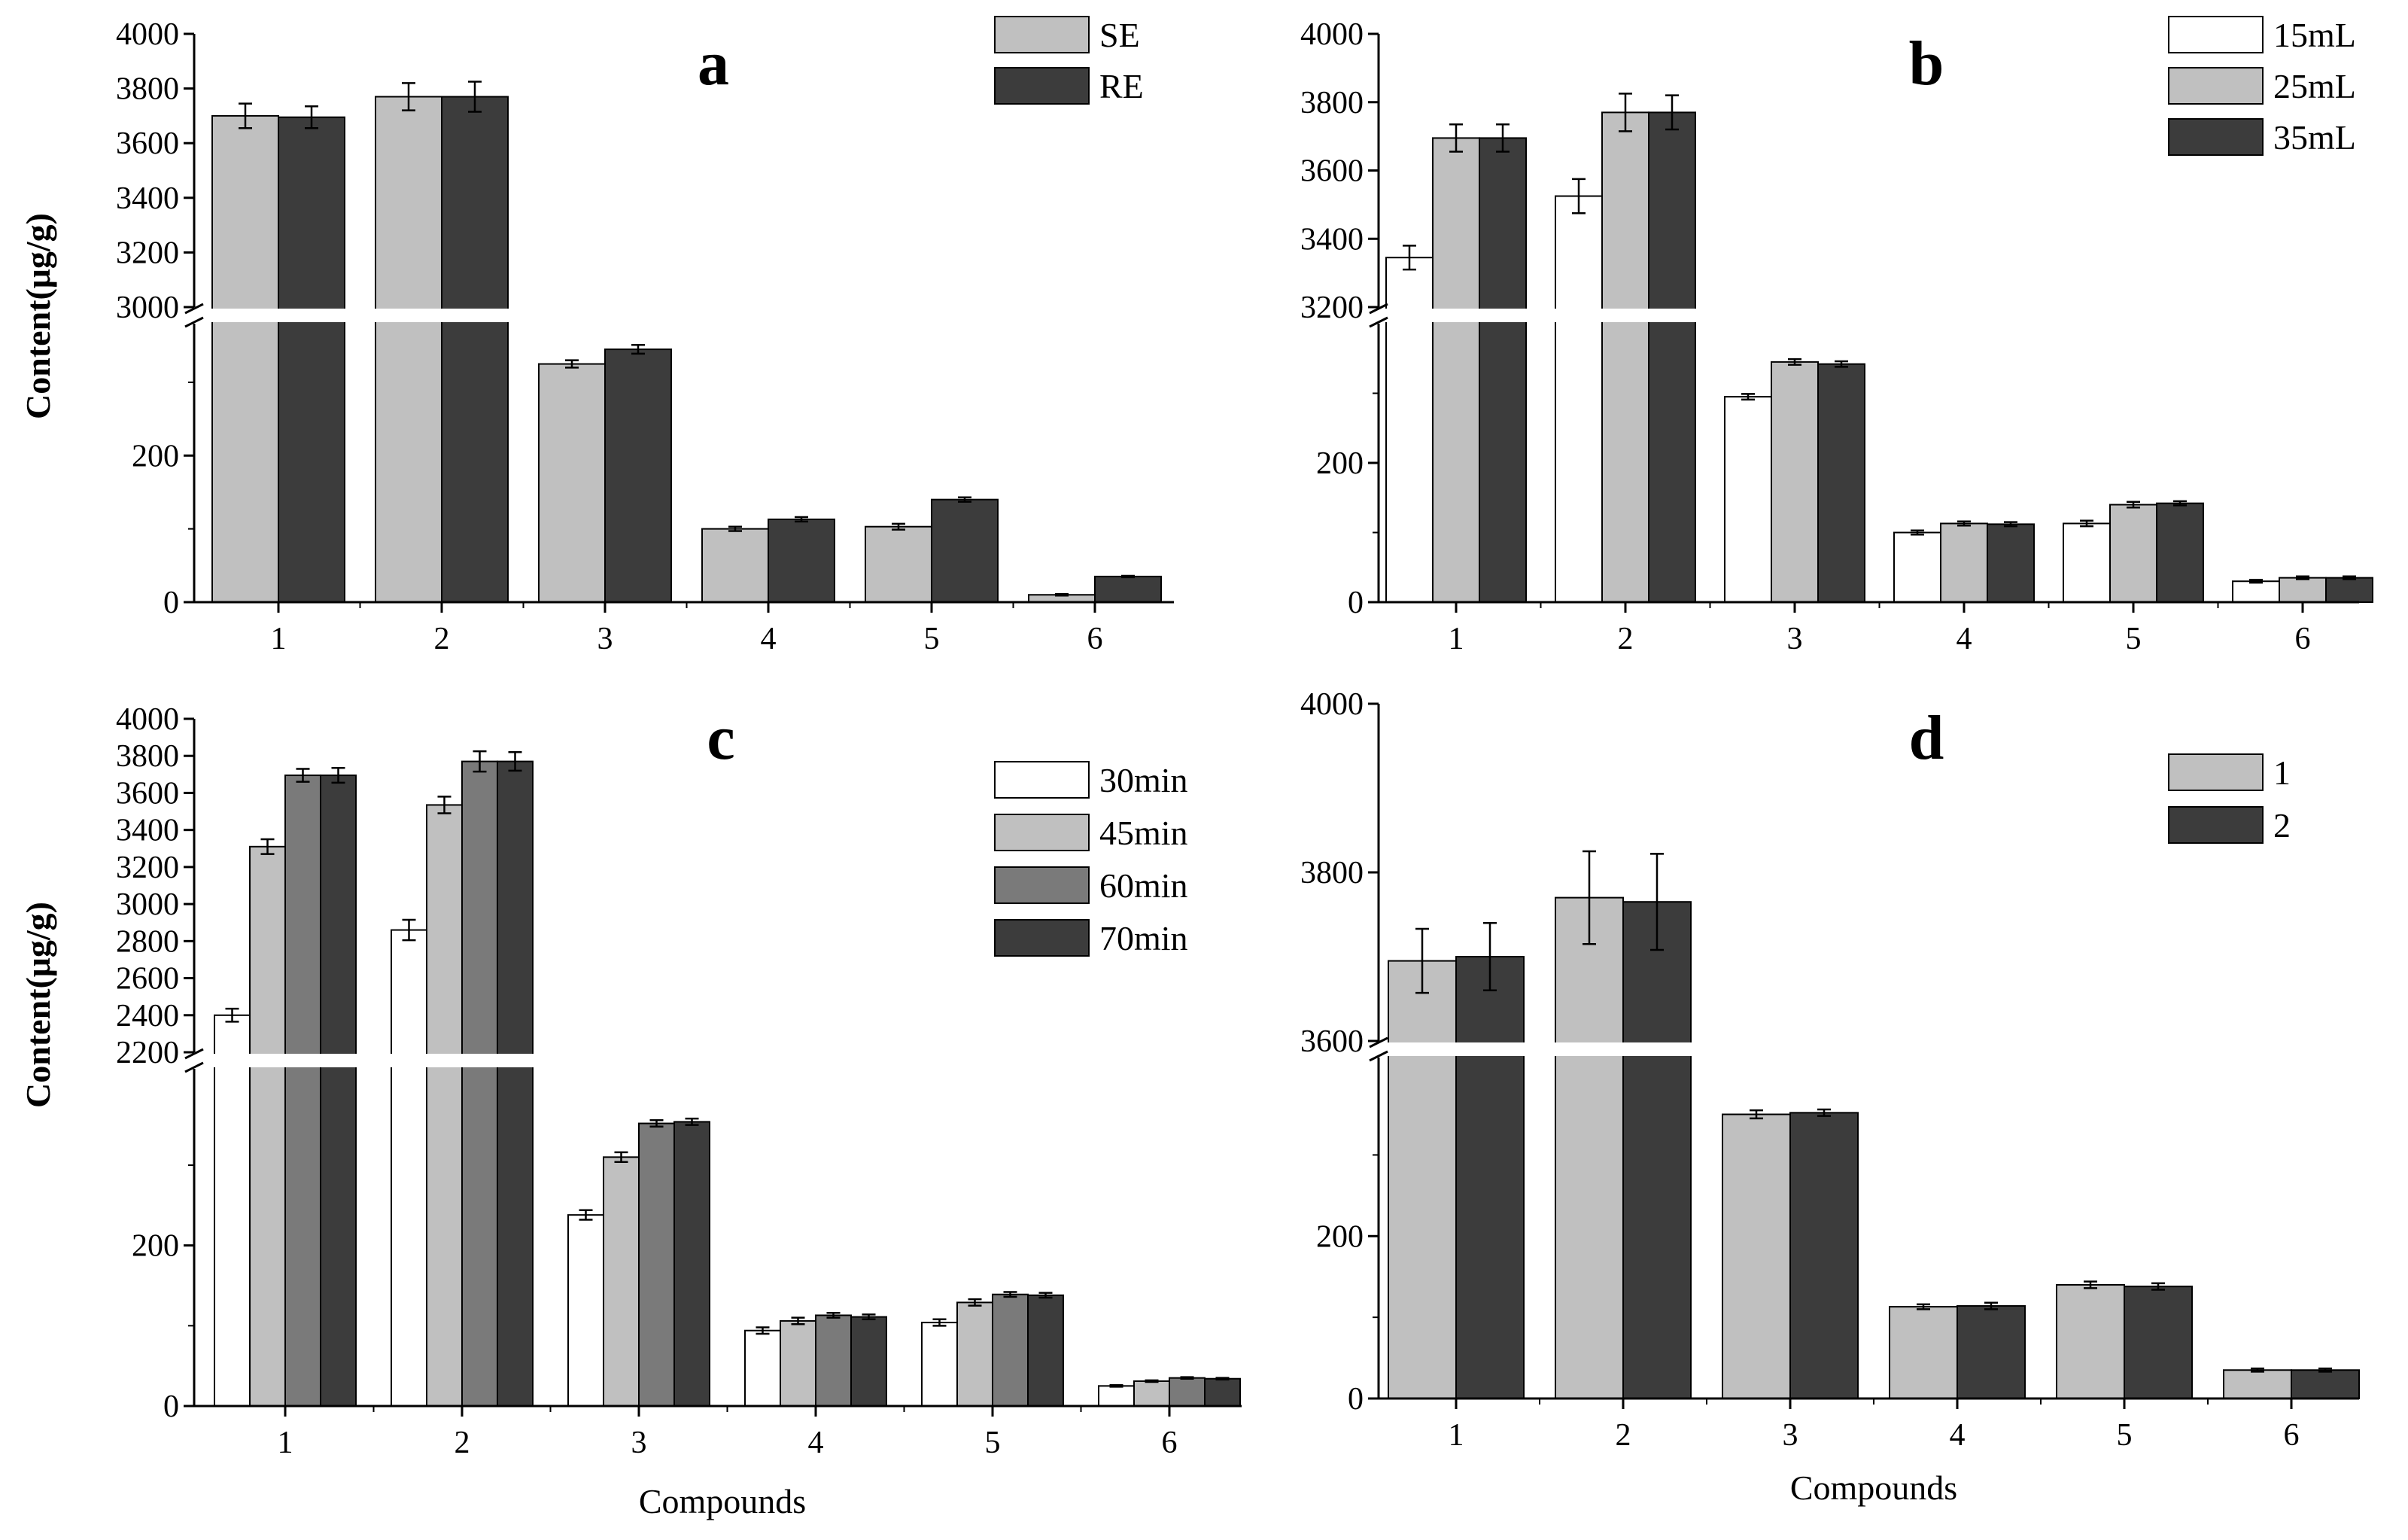 Image resolution: width=2408 pixels, height=1540 pixels. I want to click on bar-c-s2-c6, so click(1151, 1394).